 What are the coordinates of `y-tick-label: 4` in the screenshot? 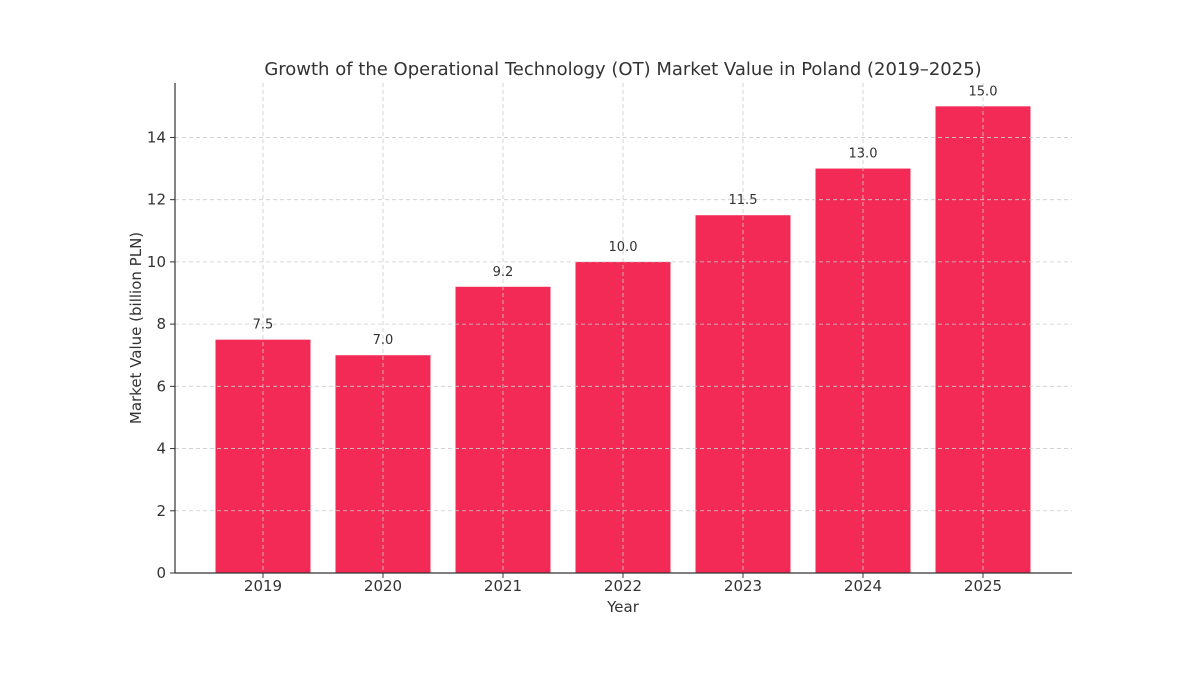 It's located at (161, 449).